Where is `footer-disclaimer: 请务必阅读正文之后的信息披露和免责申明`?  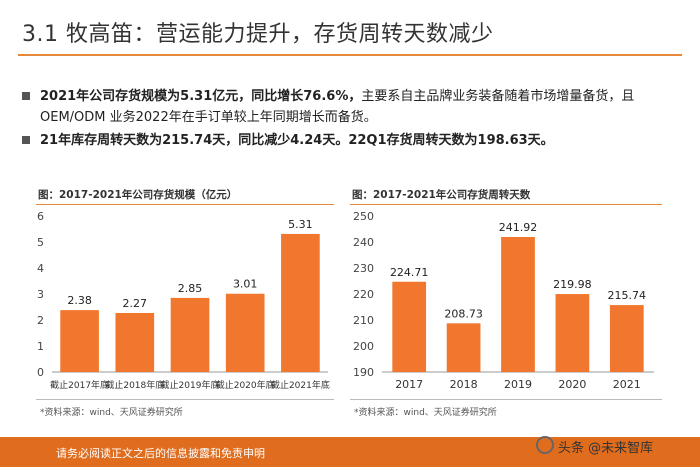
footer-disclaimer: 请务必阅读正文之后的信息披露和免责申明 is located at coordinates (160, 453).